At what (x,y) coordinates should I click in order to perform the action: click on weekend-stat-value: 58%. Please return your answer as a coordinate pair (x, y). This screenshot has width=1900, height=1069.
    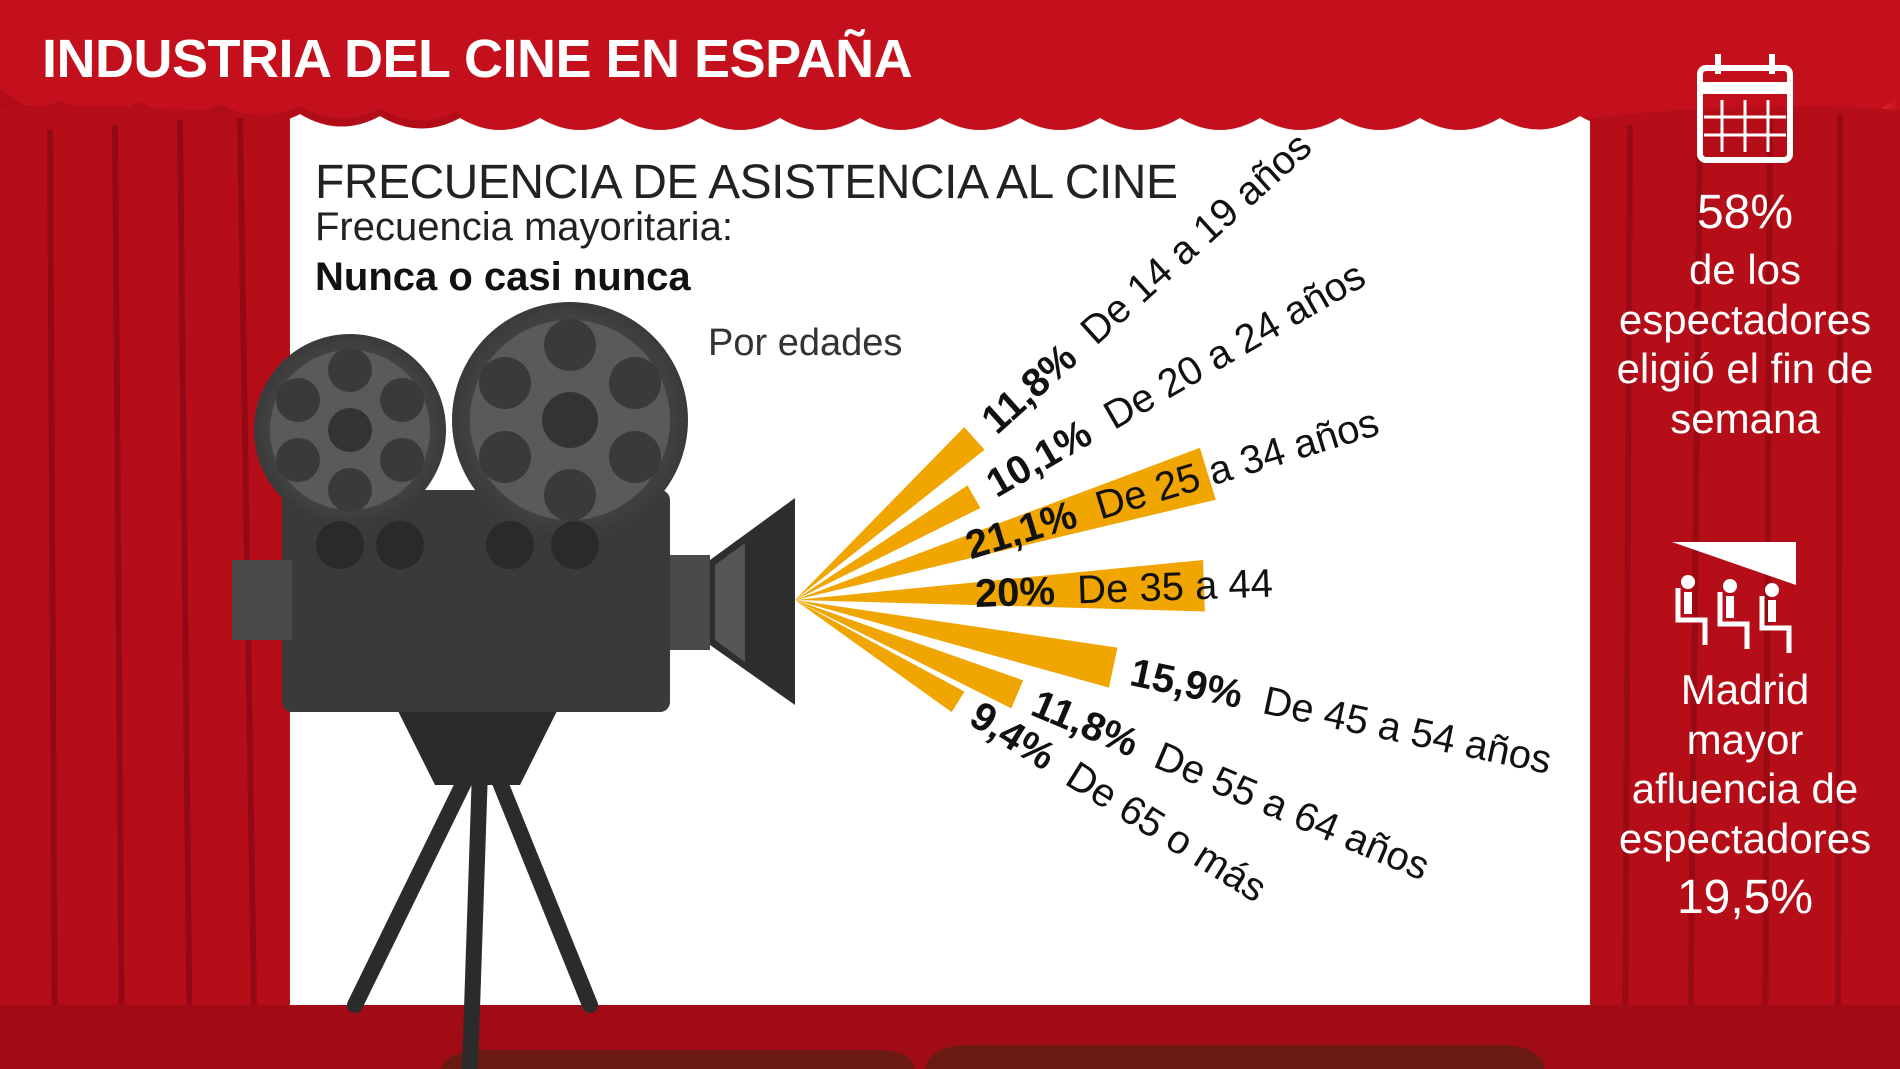
    Looking at the image, I should click on (1745, 212).